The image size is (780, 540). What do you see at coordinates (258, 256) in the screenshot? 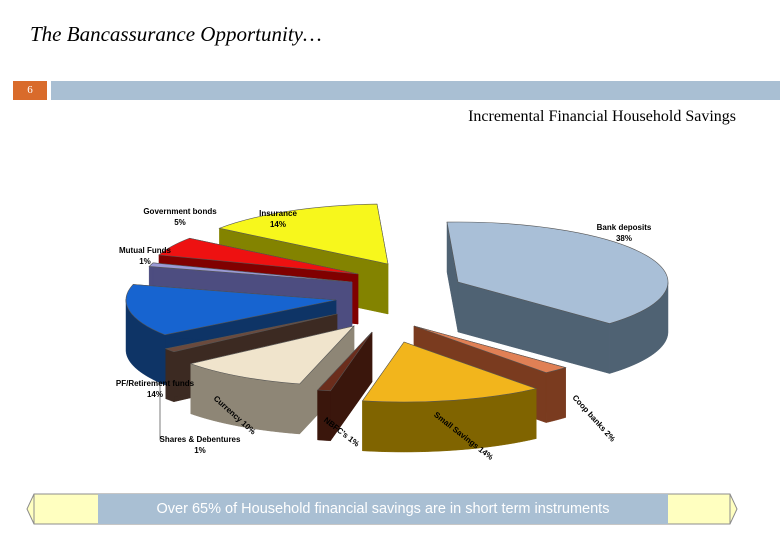
I see `pie-slice-government-bonds` at bounding box center [258, 256].